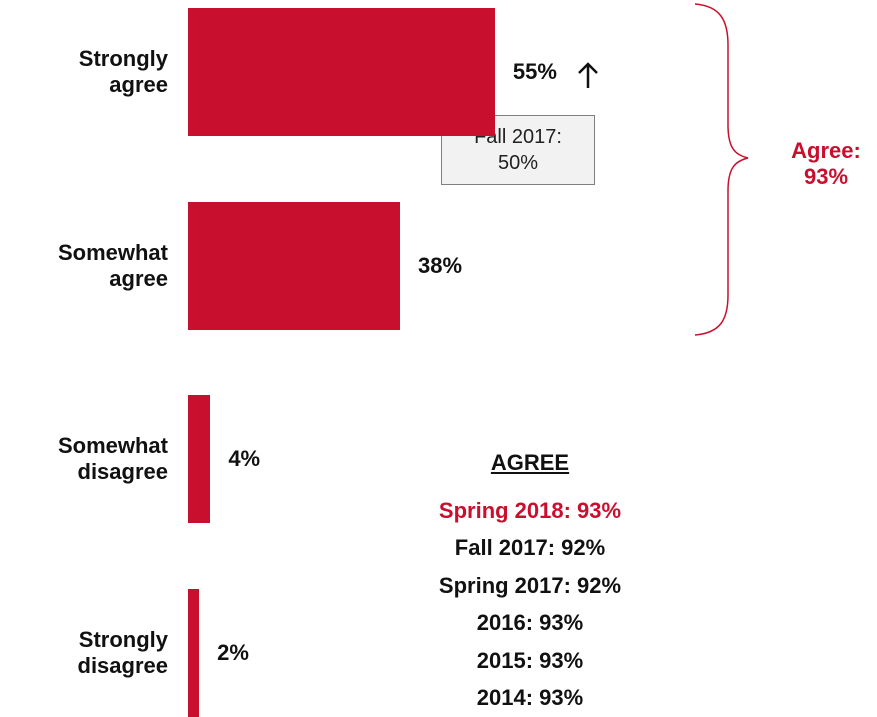 This screenshot has height=717, width=877. I want to click on summary-line: Spring 2017: 92%, so click(530, 585).